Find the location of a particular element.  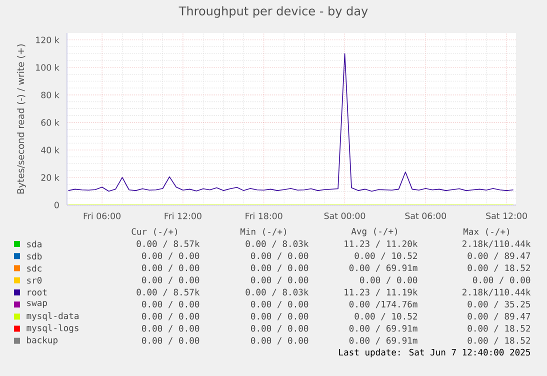

legend-label: mysql-logs is located at coordinates (52, 328).